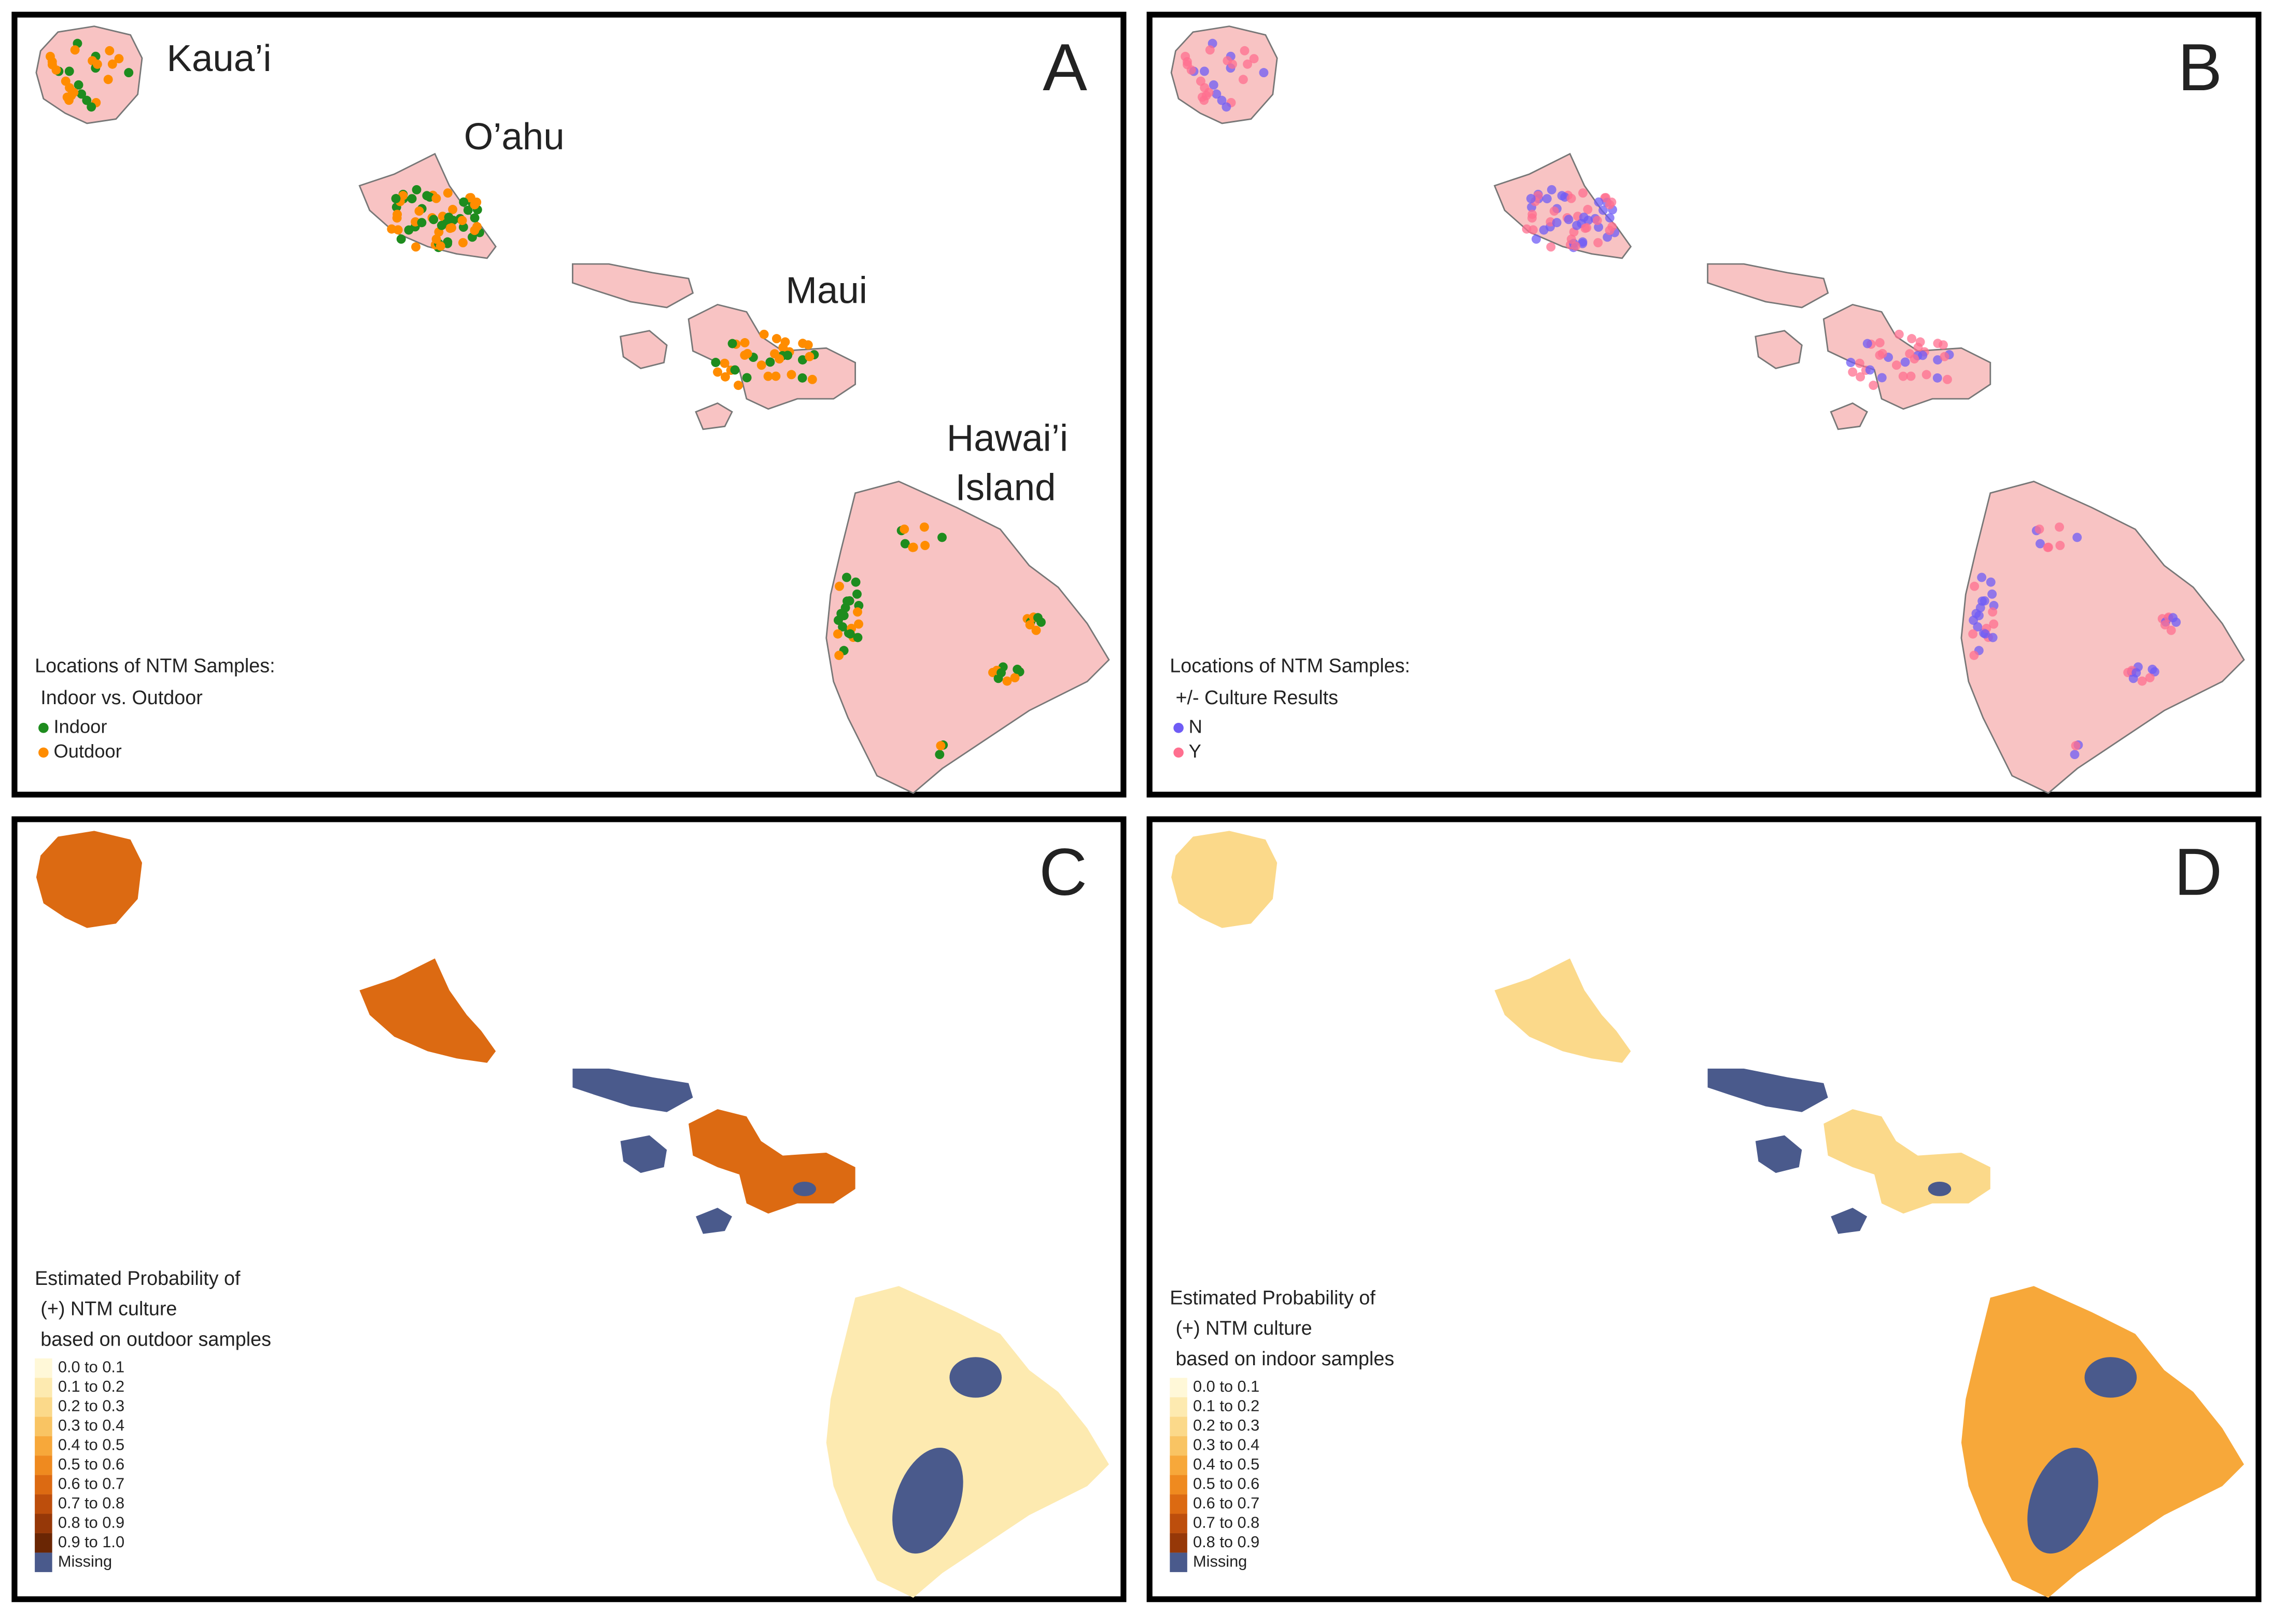  What do you see at coordinates (2198, 872) in the screenshot?
I see `panel-letter: D` at bounding box center [2198, 872].